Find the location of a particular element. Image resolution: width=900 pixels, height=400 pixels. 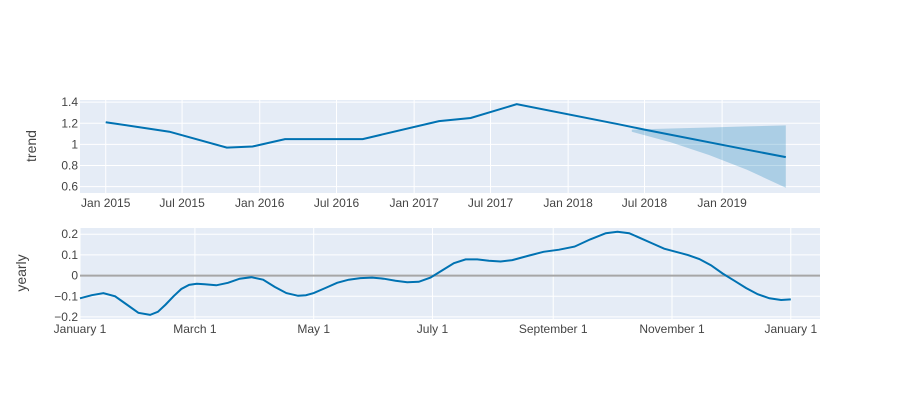

y-tick-label: 1.2 is located at coordinates (69, 123).